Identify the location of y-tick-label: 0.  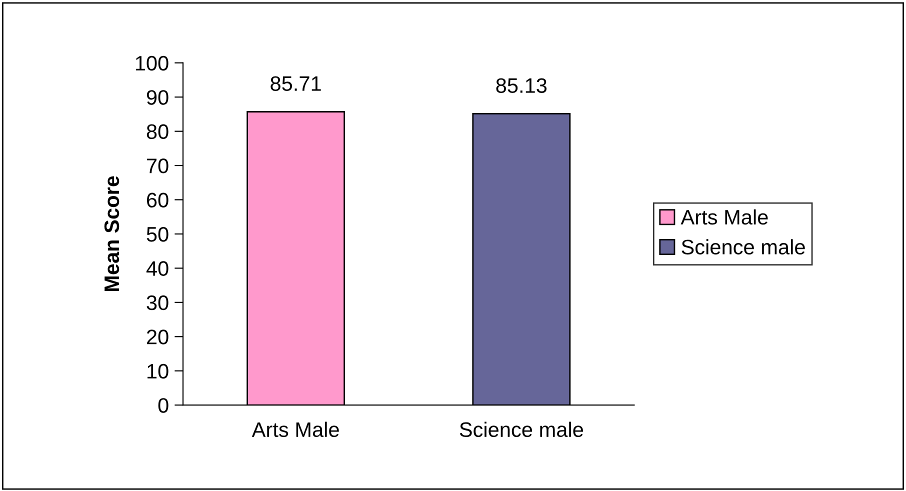
(163, 405).